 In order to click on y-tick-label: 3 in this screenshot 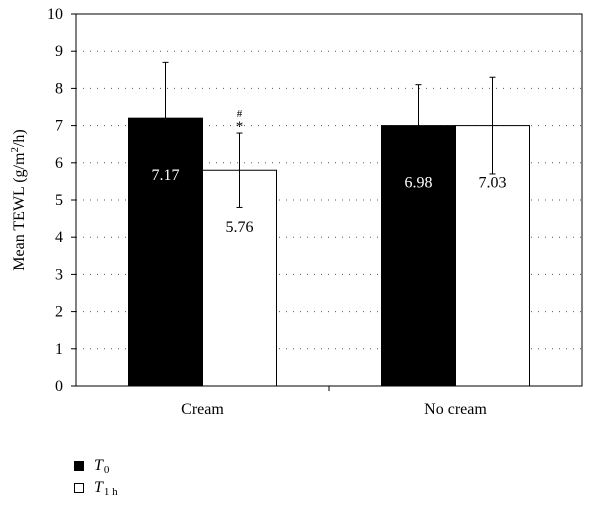, I will do `click(59, 274)`.